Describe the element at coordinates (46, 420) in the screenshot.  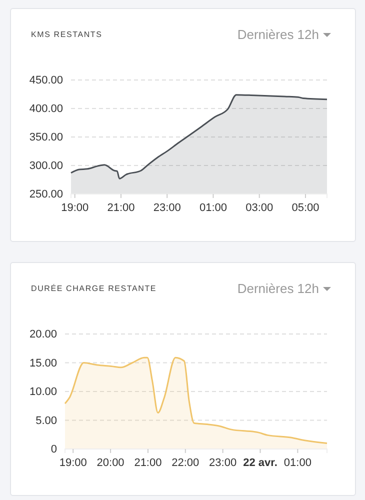
I see `y-tick-label: 5.00` at that location.